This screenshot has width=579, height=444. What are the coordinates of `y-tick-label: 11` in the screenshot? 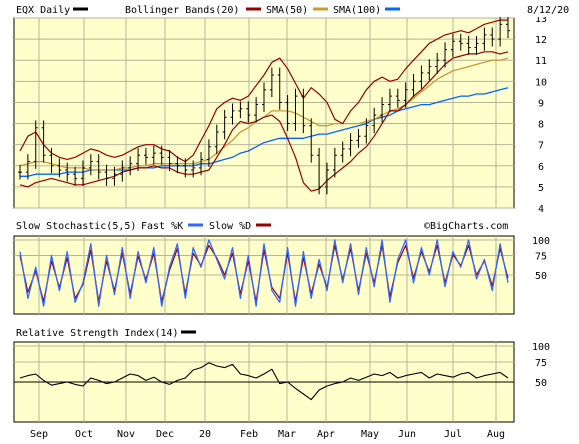 It's located at (541, 61).